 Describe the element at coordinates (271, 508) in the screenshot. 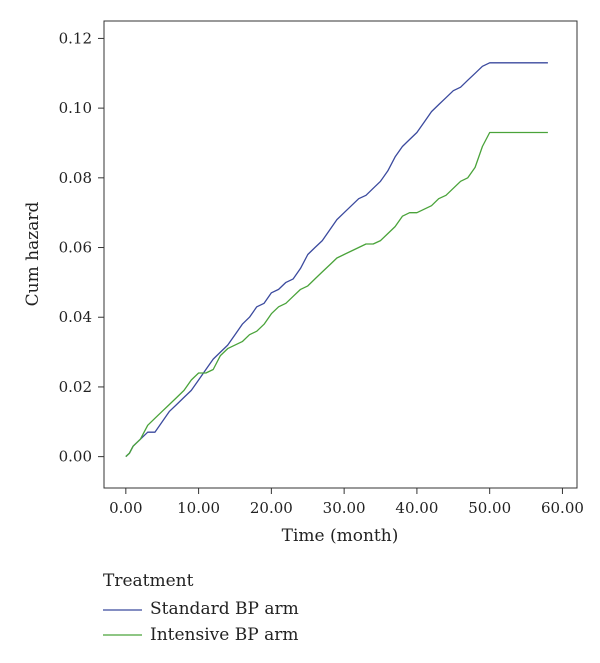

I see `x-tick-label: 20.00` at that location.